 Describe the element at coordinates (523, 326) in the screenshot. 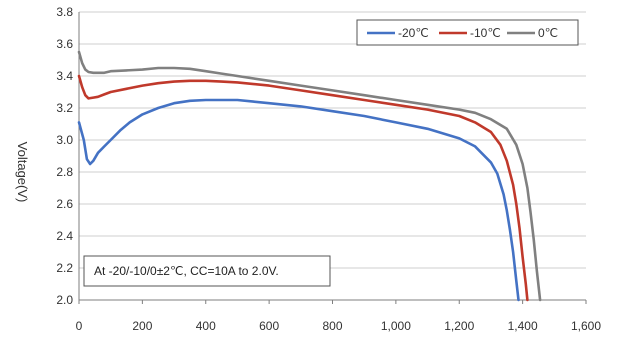

I see `x-tick-label: 1,400` at that location.